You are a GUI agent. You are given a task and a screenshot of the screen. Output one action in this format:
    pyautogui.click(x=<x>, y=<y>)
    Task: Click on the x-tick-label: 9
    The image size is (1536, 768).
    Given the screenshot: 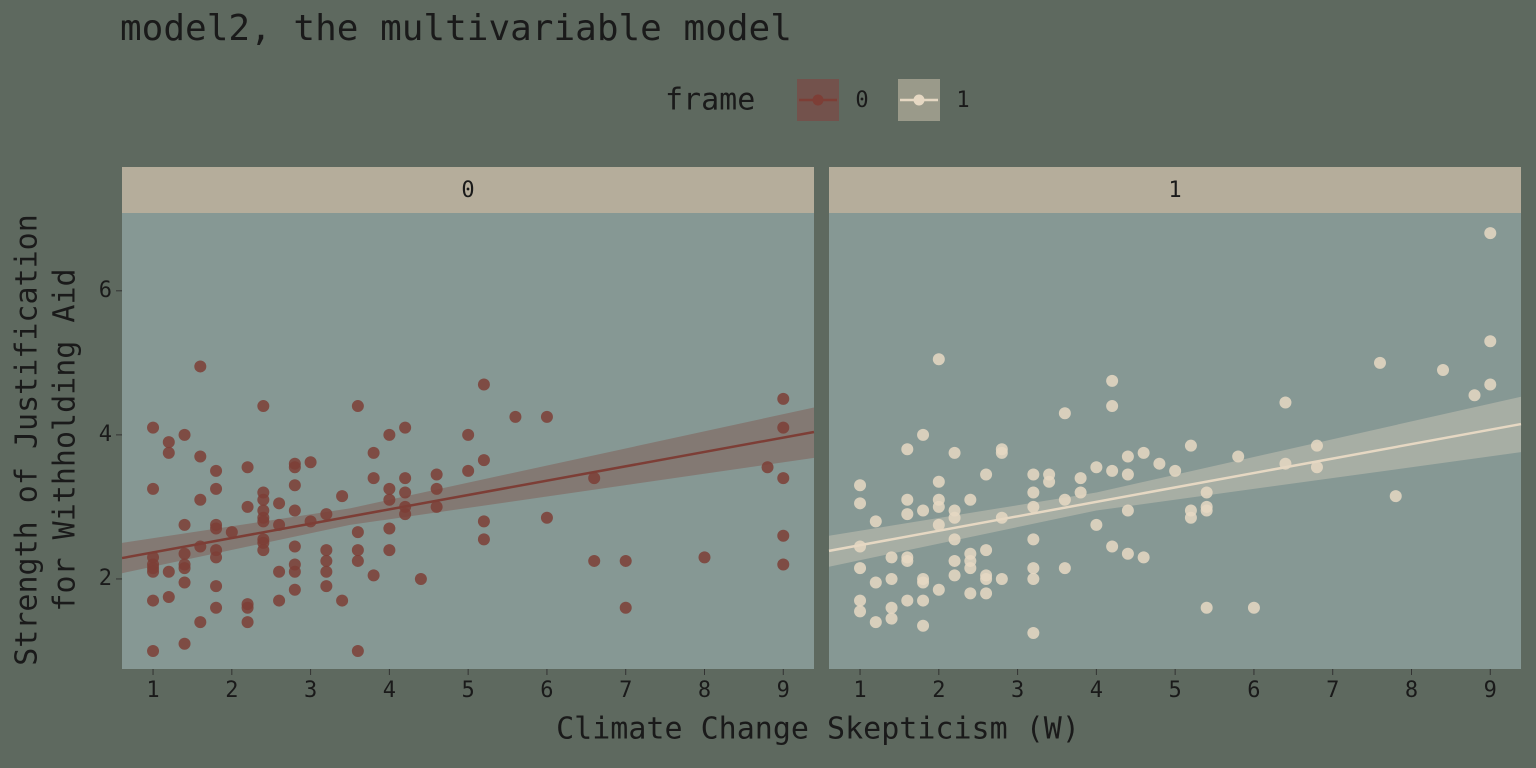 What is the action you would take?
    pyautogui.click(x=1490, y=690)
    